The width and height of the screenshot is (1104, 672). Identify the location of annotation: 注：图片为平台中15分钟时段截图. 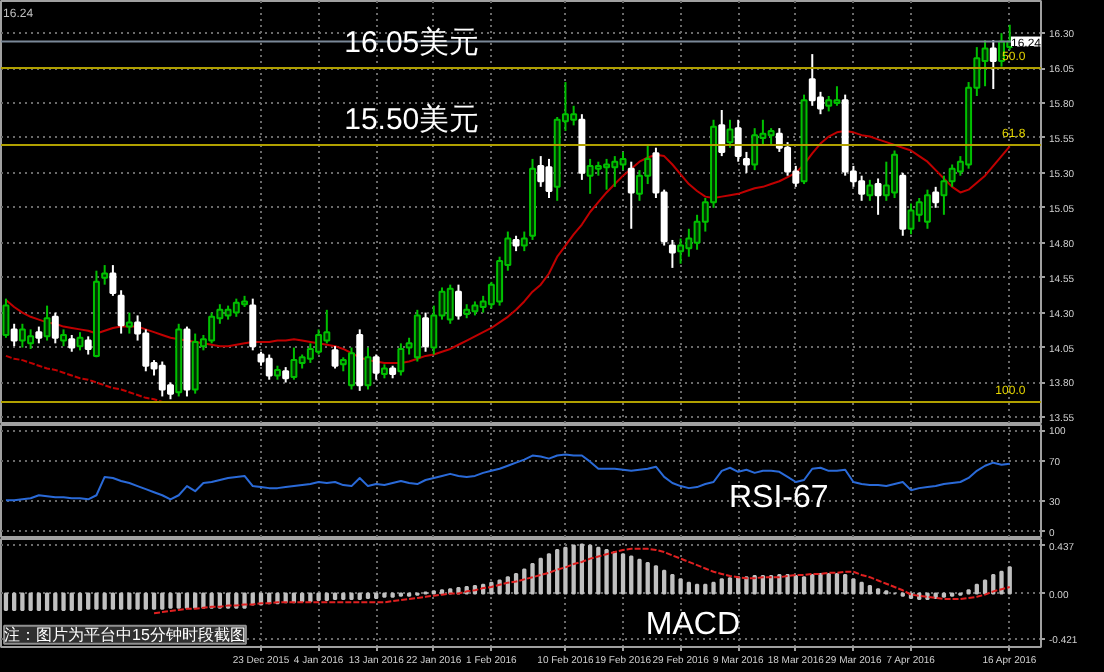
(125, 634).